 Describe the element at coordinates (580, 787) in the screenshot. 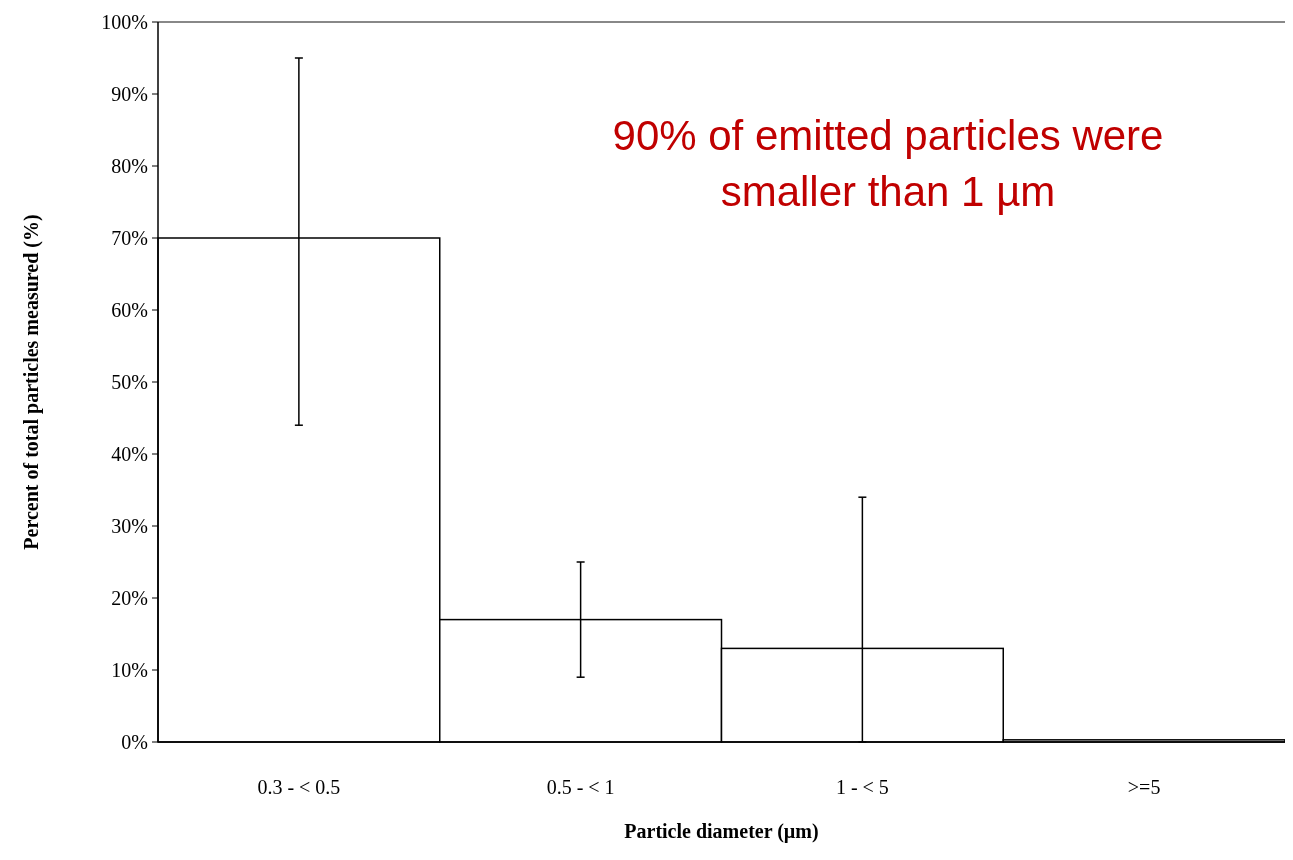

I see `x-tick-label: 0.5 - < 1` at that location.